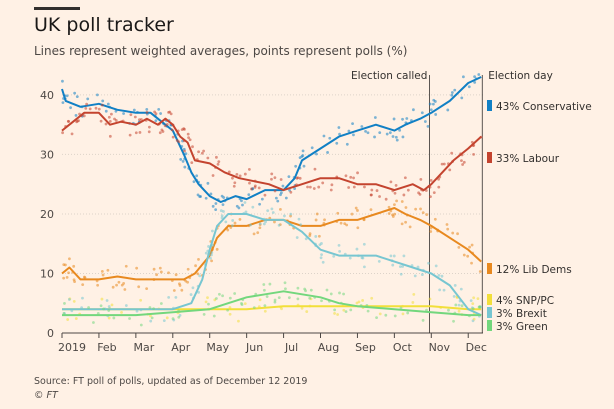 Image resolution: width=614 pixels, height=409 pixels. I want to click on x-tick-label: Nov, so click(440, 347).